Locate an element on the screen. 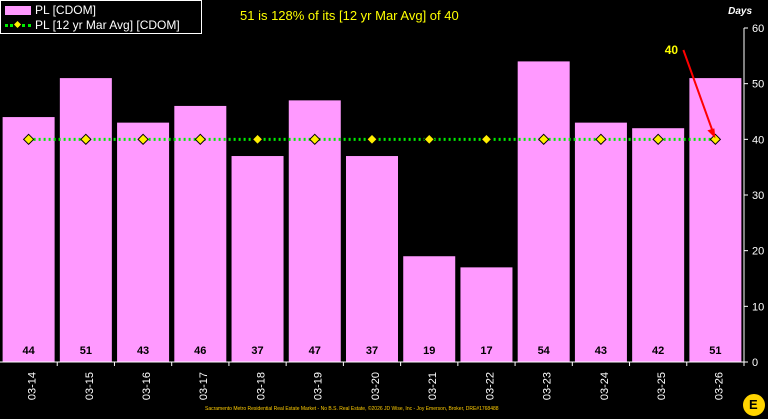 The image size is (768, 419). x-tick-label-03-21: 03-21 is located at coordinates (433, 386).